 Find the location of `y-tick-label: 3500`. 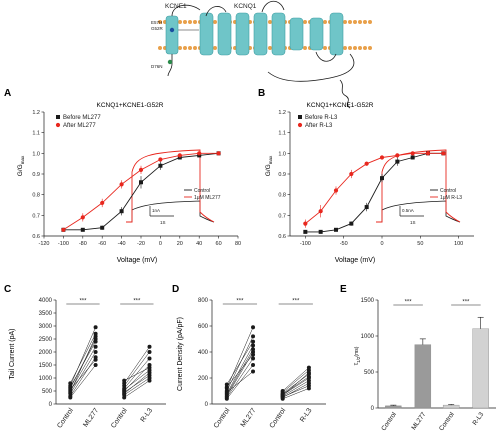

y-tick-label: 3500 is located at coordinates (46, 314).